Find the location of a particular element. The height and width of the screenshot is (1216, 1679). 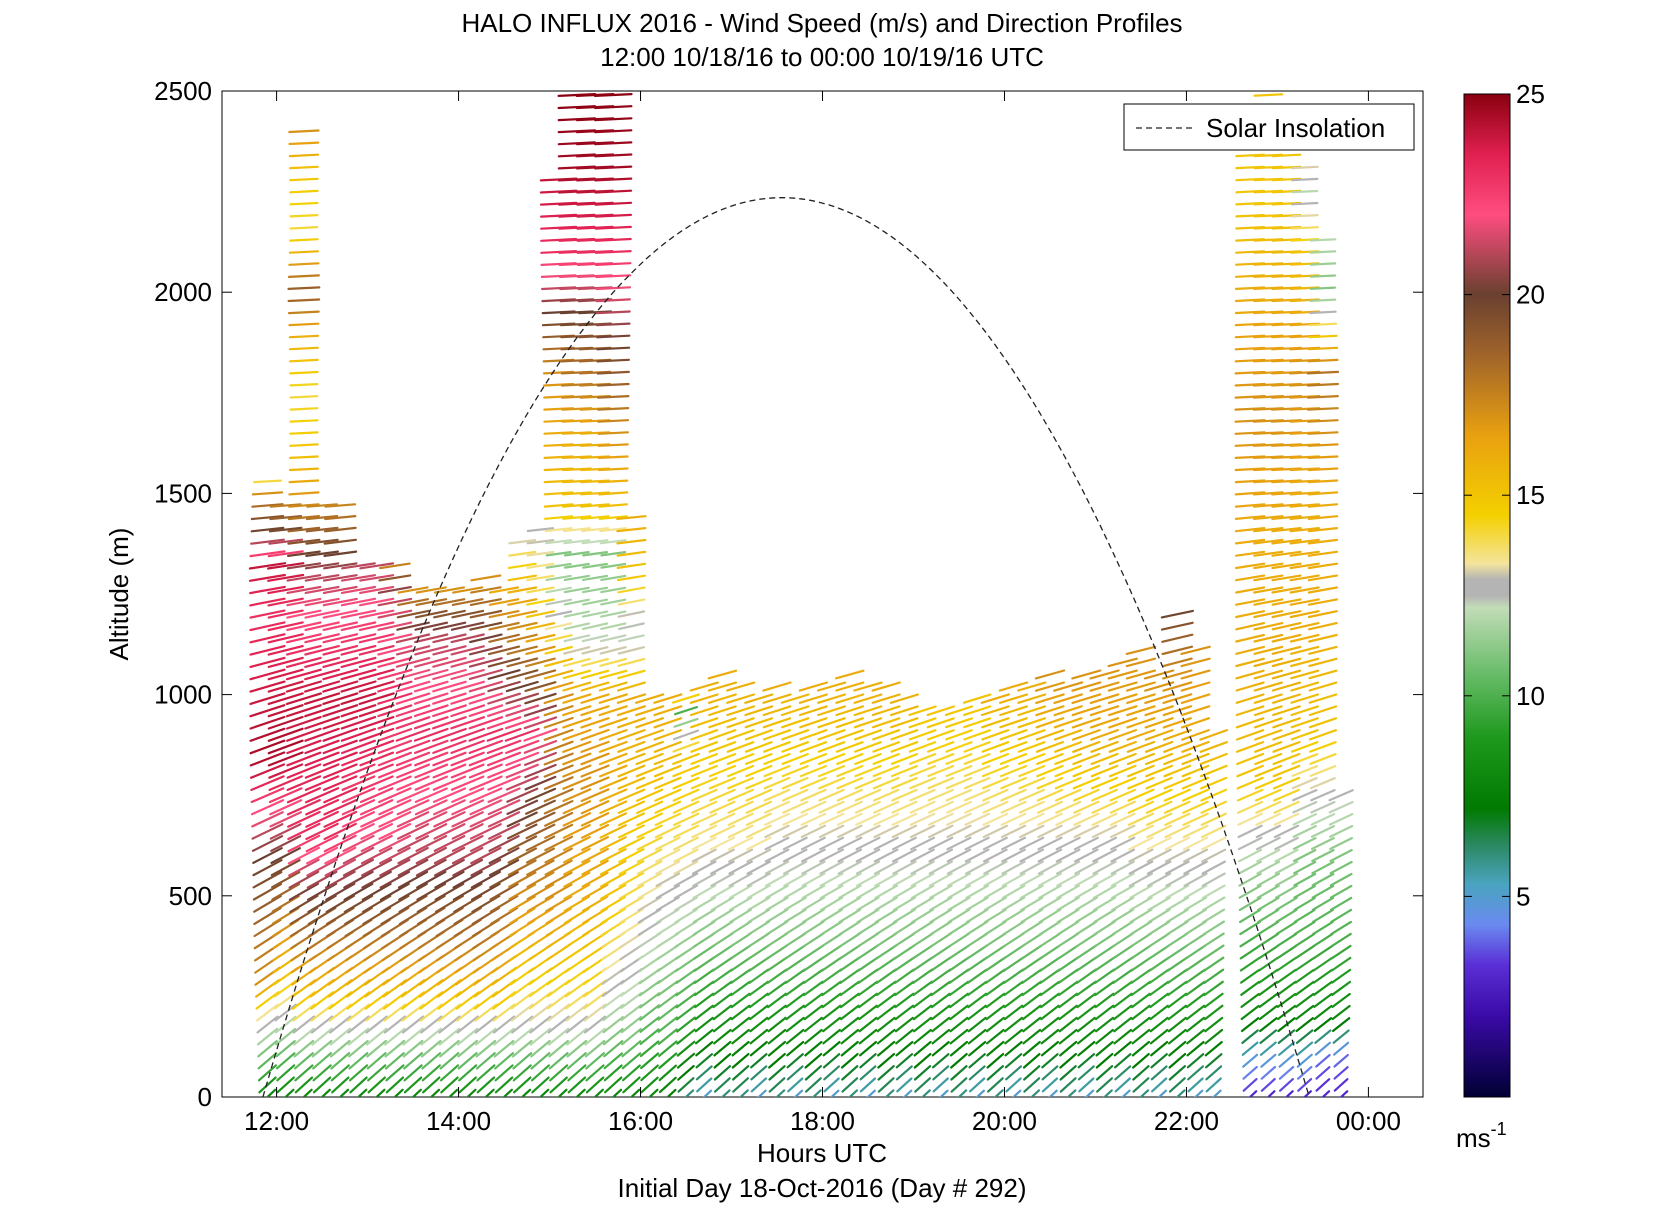

y-tick-label: 1000 is located at coordinates (183, 695).